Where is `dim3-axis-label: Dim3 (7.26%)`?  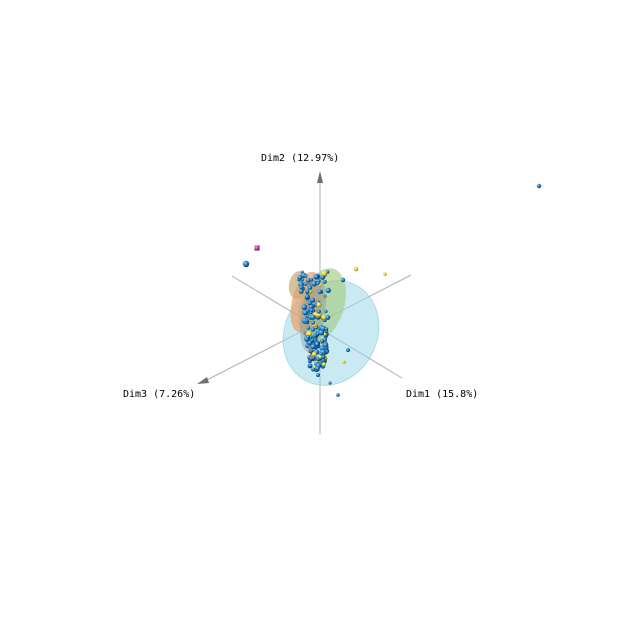
dim3-axis-label: Dim3 (7.26%) is located at coordinates (159, 394).